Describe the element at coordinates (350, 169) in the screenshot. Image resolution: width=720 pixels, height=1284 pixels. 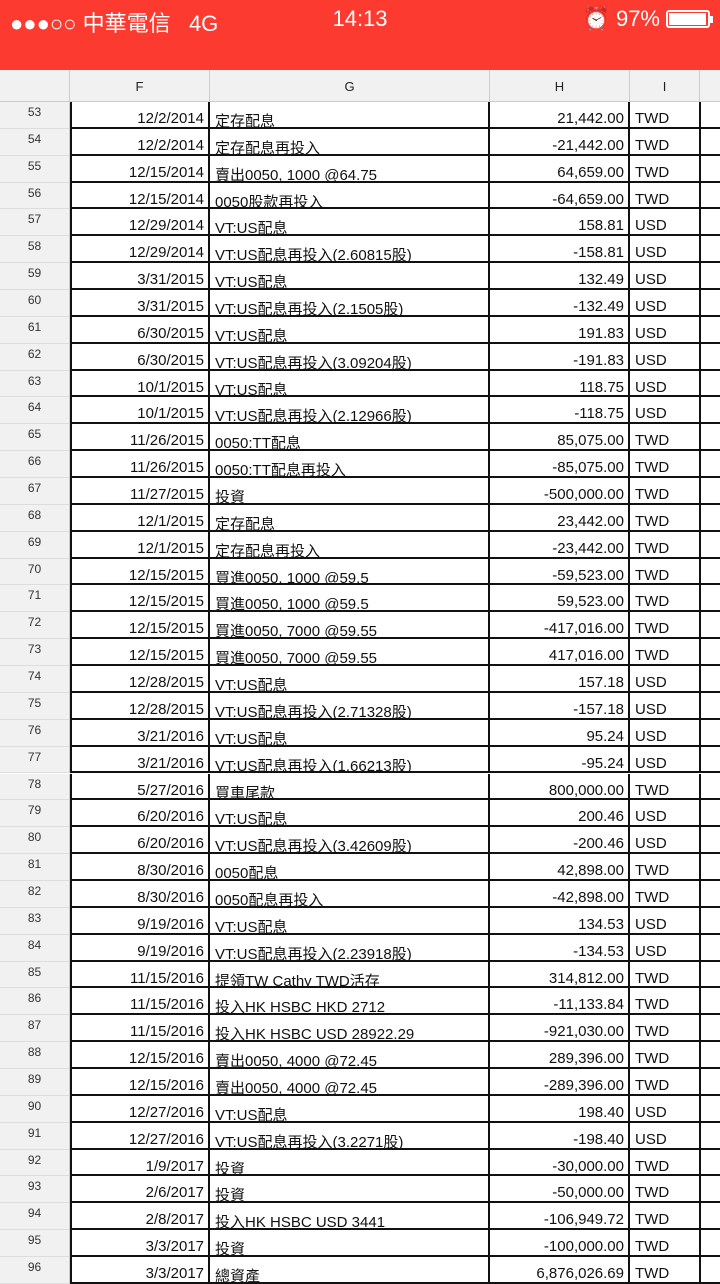
I see `cell-description: 賣出0050, 1000 @64.75` at that location.